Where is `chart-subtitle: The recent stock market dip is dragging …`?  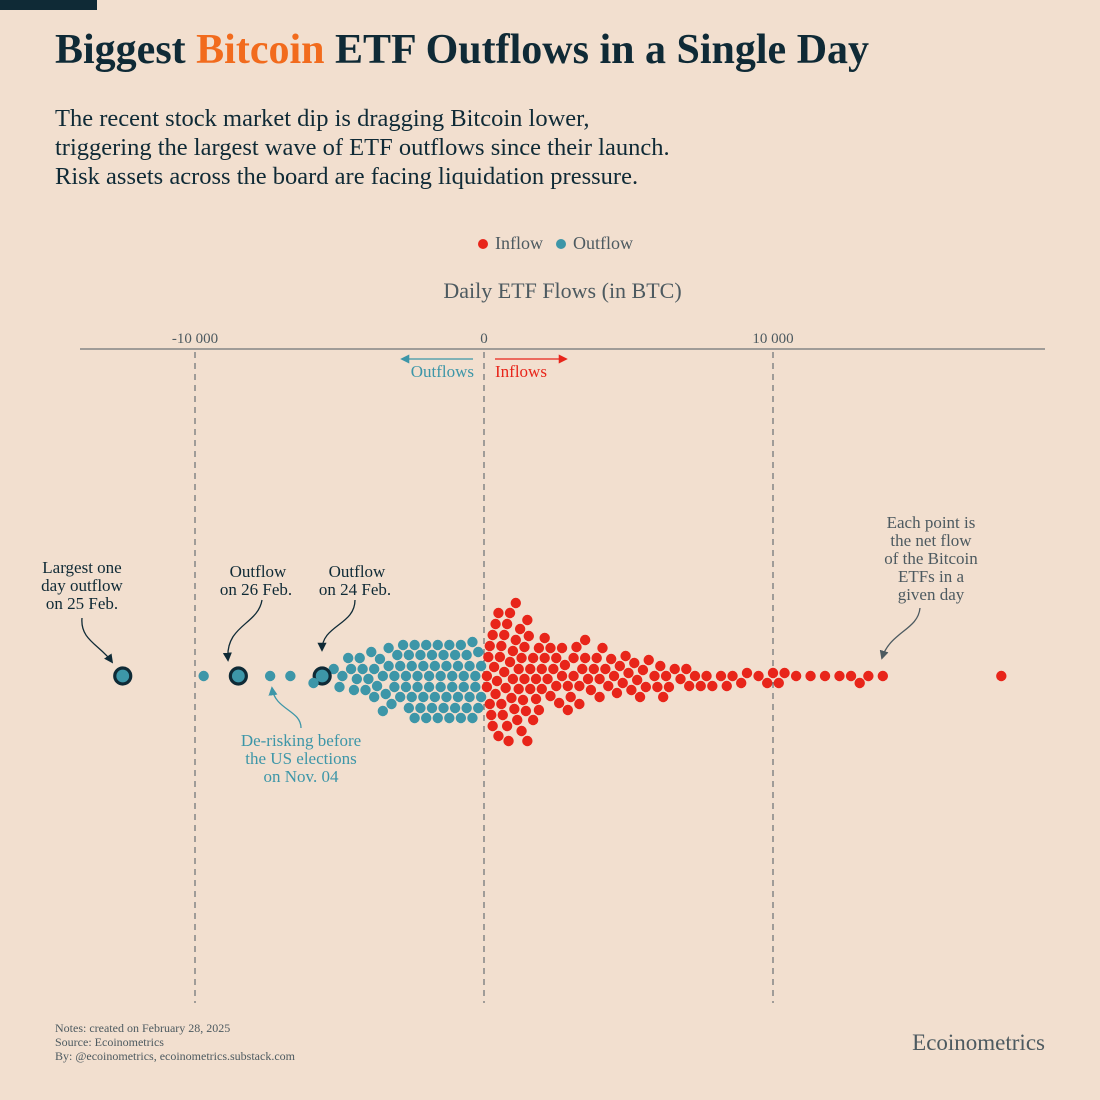 chart-subtitle: The recent stock market dip is dragging … is located at coordinates (362, 147).